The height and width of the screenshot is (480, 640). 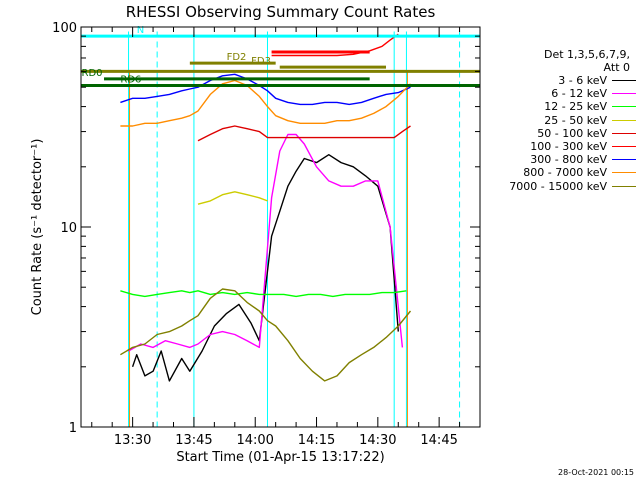 I want to click on legend-entry: 7000 - 15000 keV, so click(x=562, y=186).